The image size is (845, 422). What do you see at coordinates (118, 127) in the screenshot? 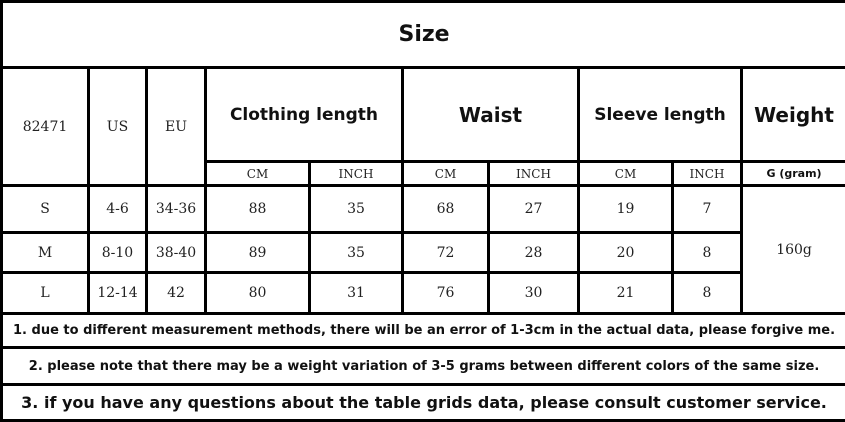
I see `us-header: US` at bounding box center [118, 127].